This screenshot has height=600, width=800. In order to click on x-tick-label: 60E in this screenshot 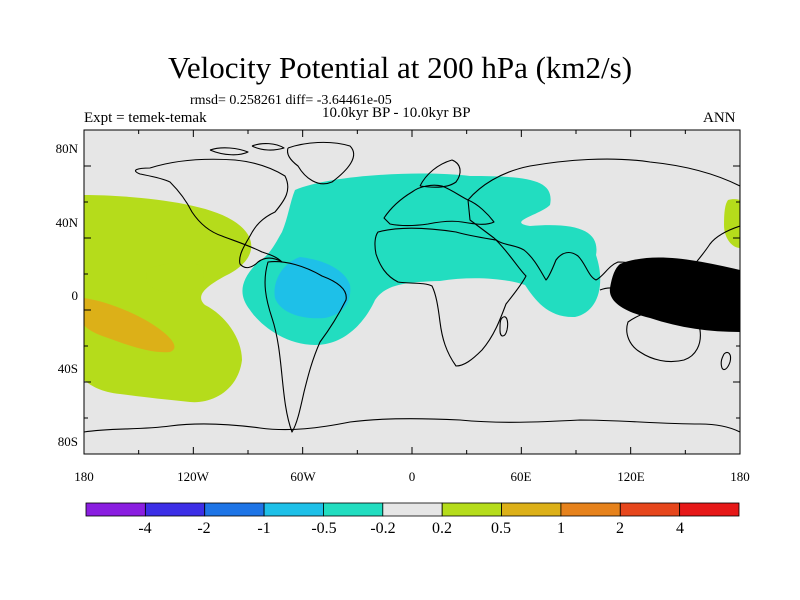, I will do `click(521, 476)`.